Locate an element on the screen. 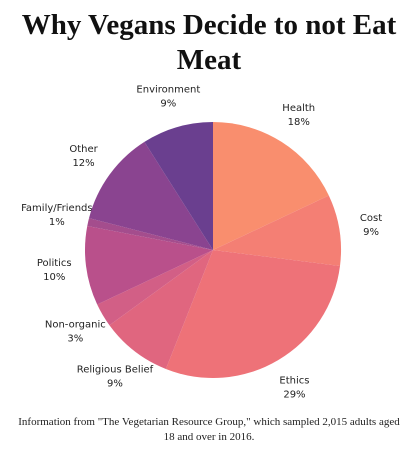  slice-label: Religious Belief is located at coordinates (115, 369).